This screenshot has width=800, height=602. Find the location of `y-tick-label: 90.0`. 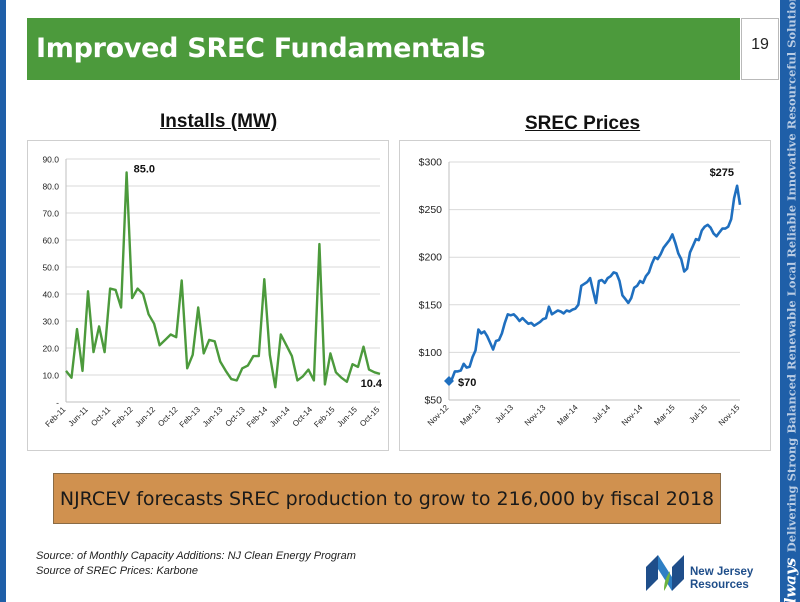

y-tick-label: 90.0 is located at coordinates (50, 160).